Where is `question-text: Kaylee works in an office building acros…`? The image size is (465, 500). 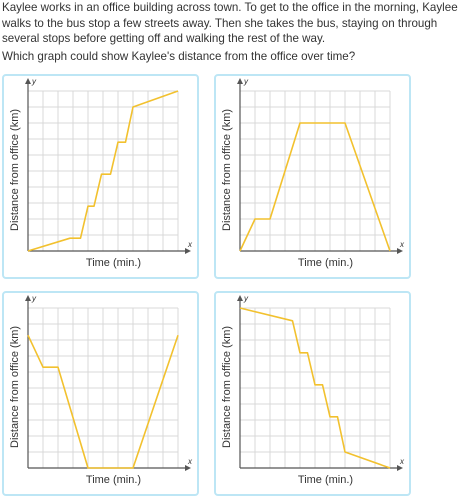 question-text: Kaylee works in an office building acros… is located at coordinates (230, 23).